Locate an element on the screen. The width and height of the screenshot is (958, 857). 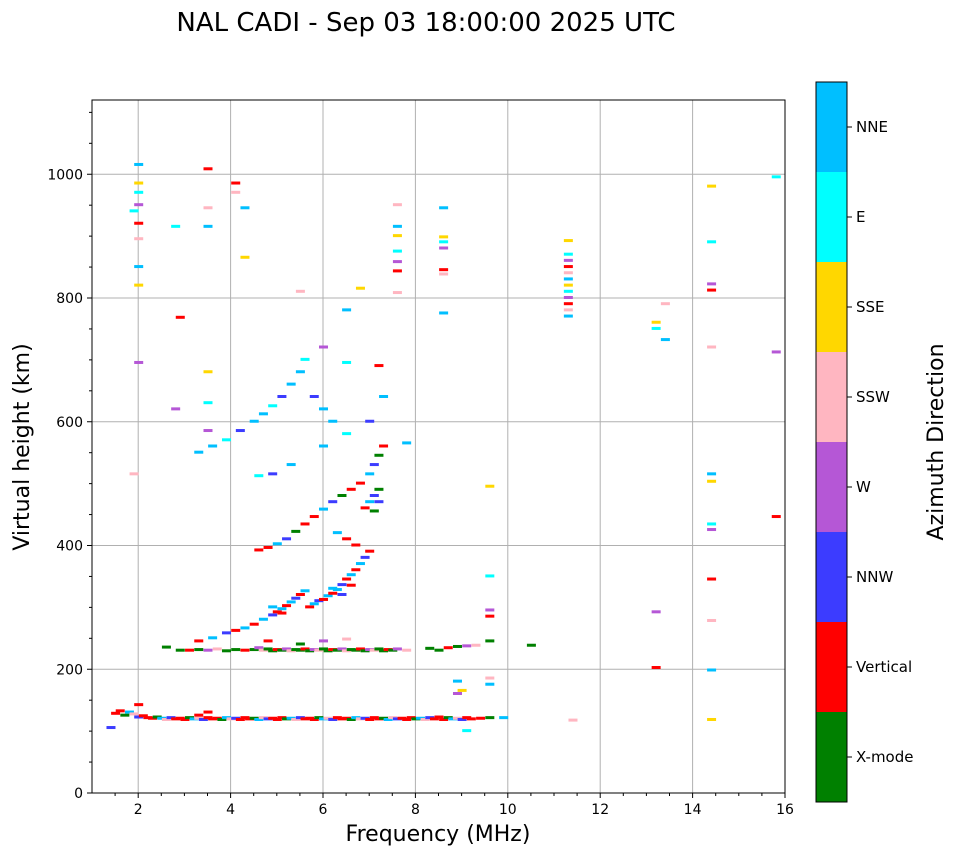
y-tick-label: 800 is located at coordinates (69, 299).